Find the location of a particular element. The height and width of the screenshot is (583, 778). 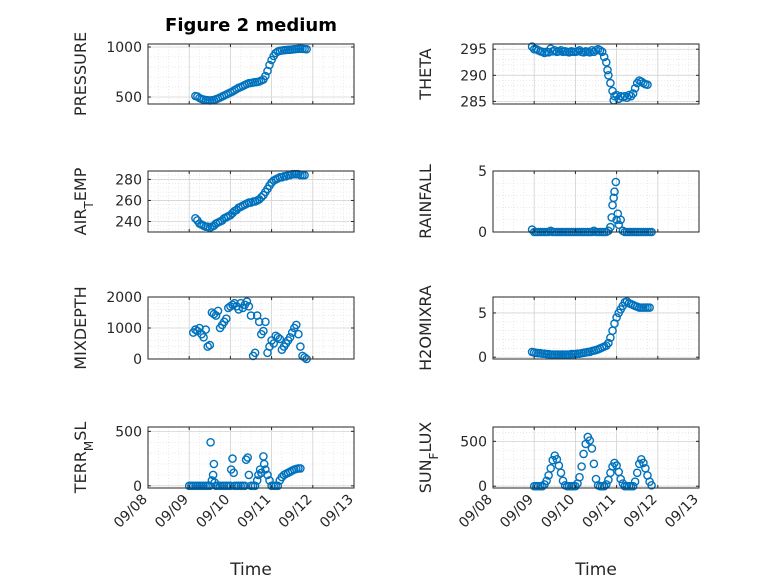

y-axis-label: THETA is located at coordinates (425, 74).